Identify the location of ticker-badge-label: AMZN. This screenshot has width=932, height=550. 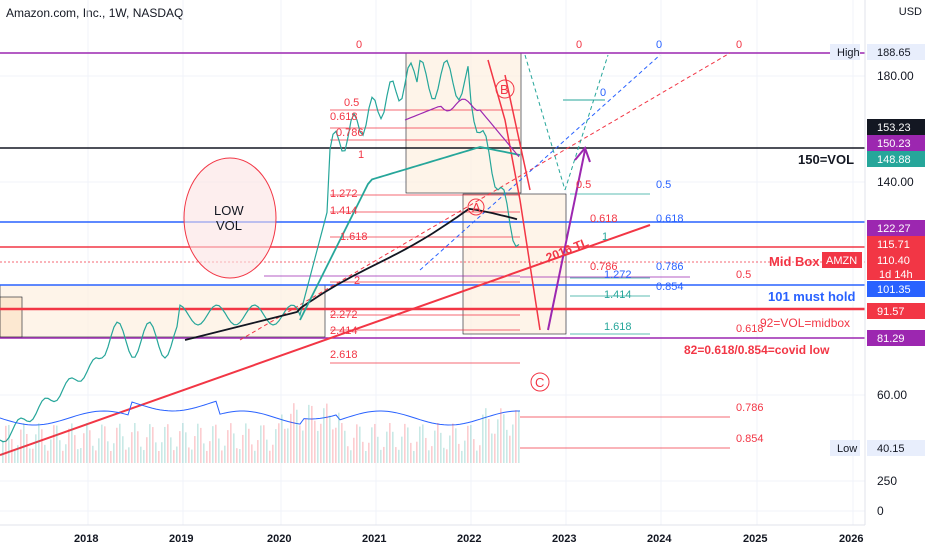
(841, 261).